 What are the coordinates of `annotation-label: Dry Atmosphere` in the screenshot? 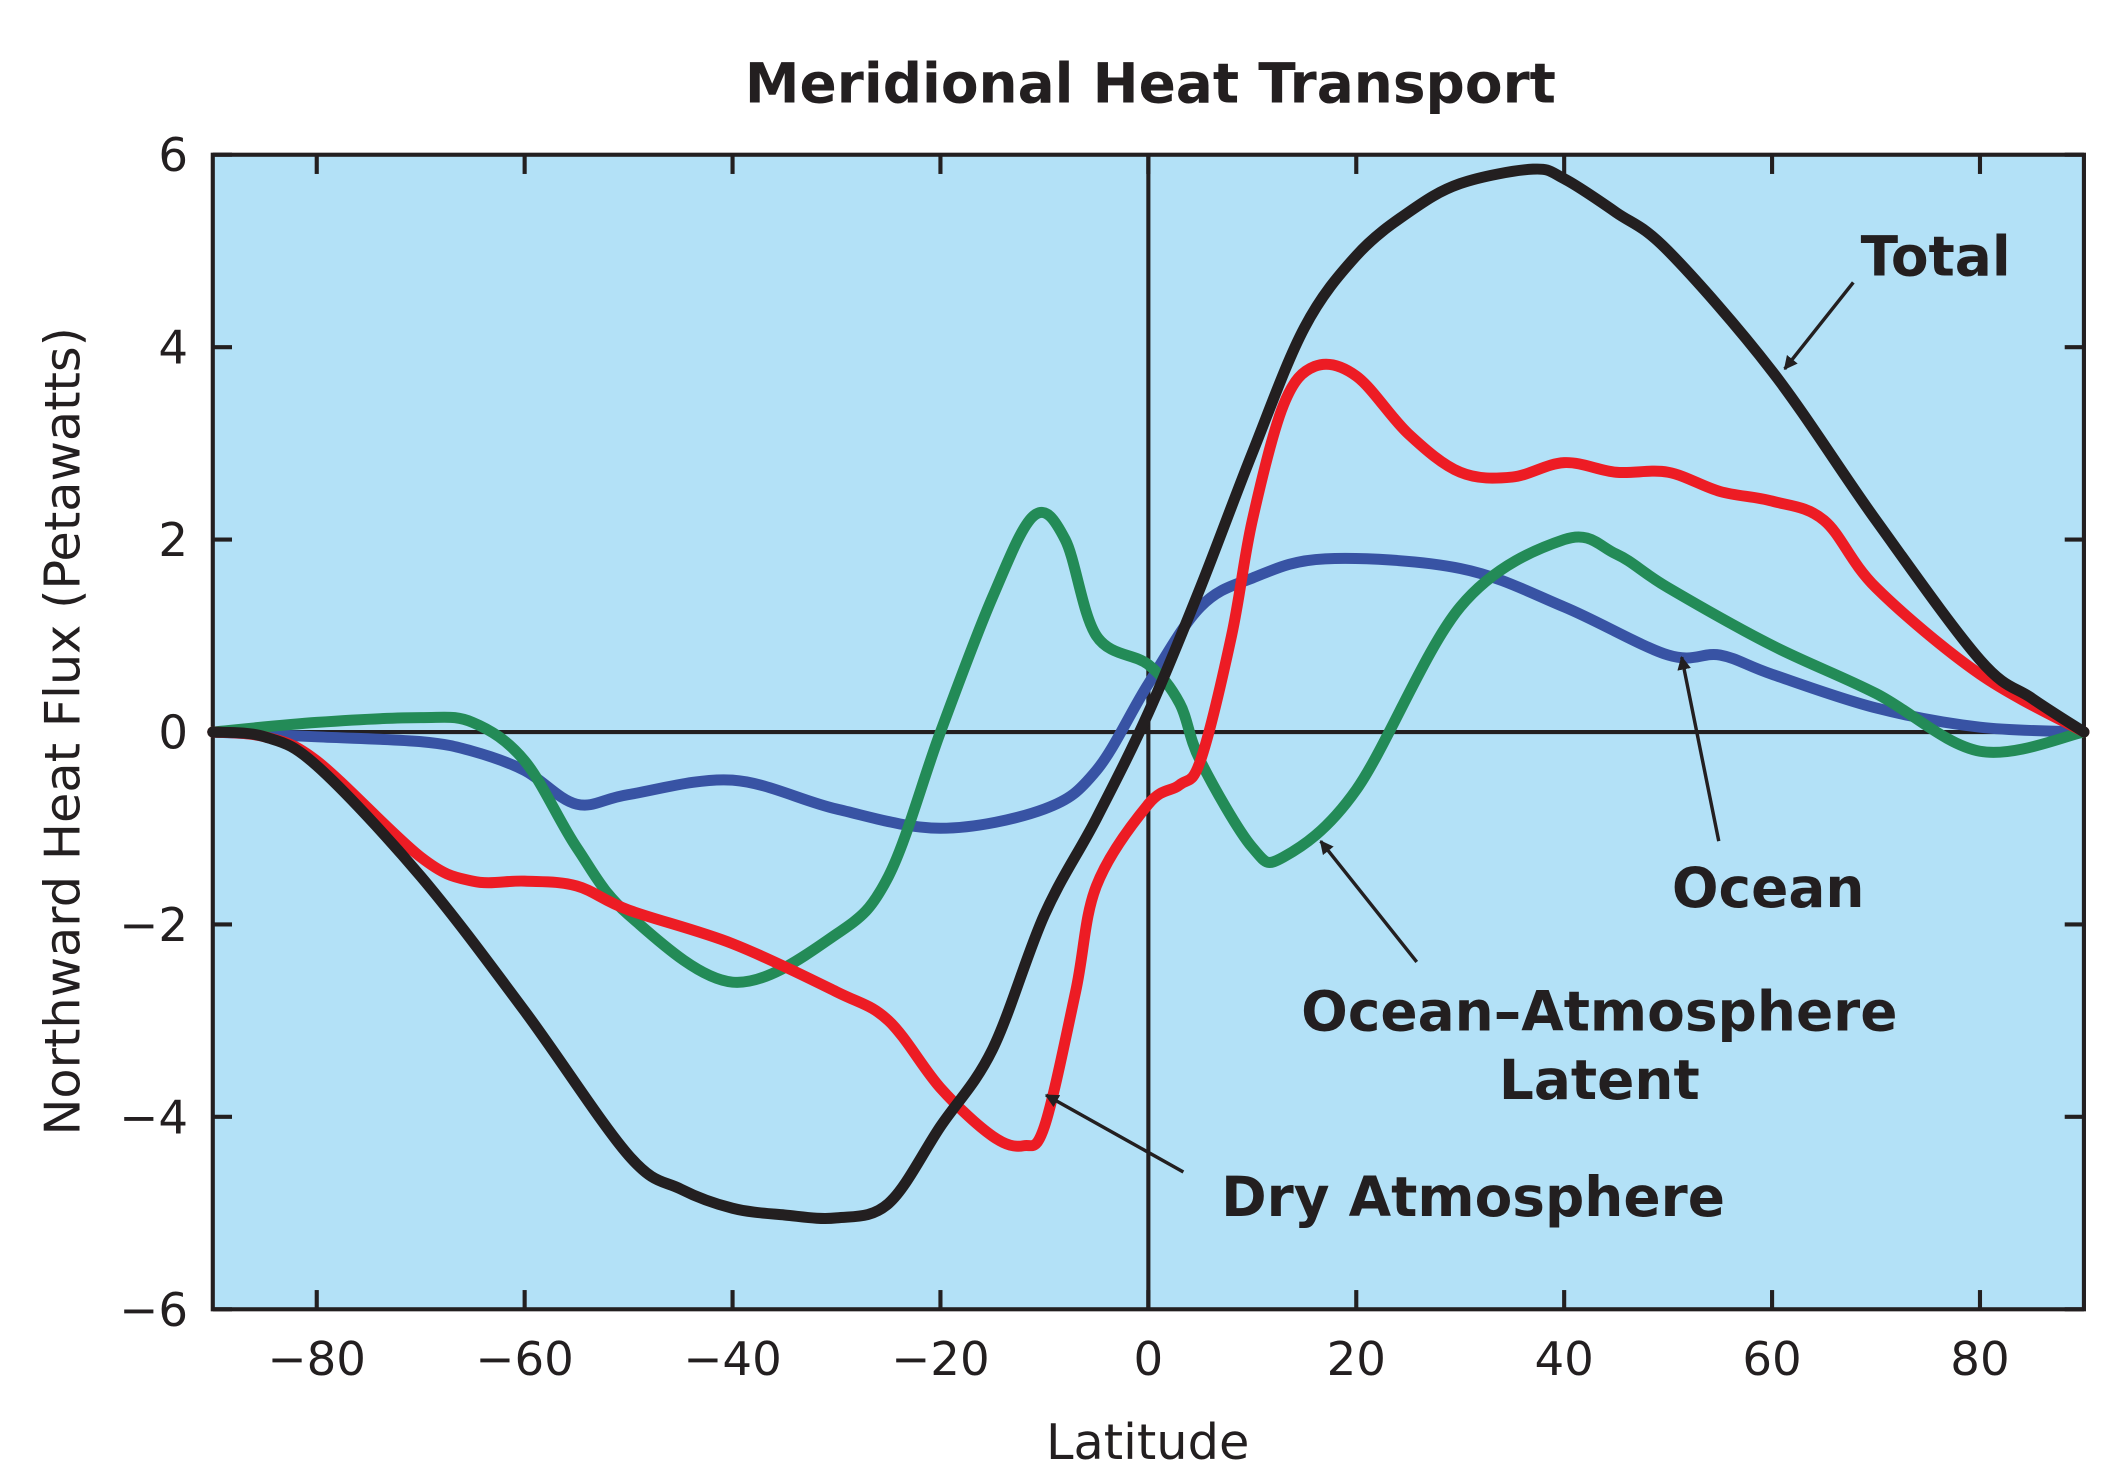 It's located at (1473, 1197).